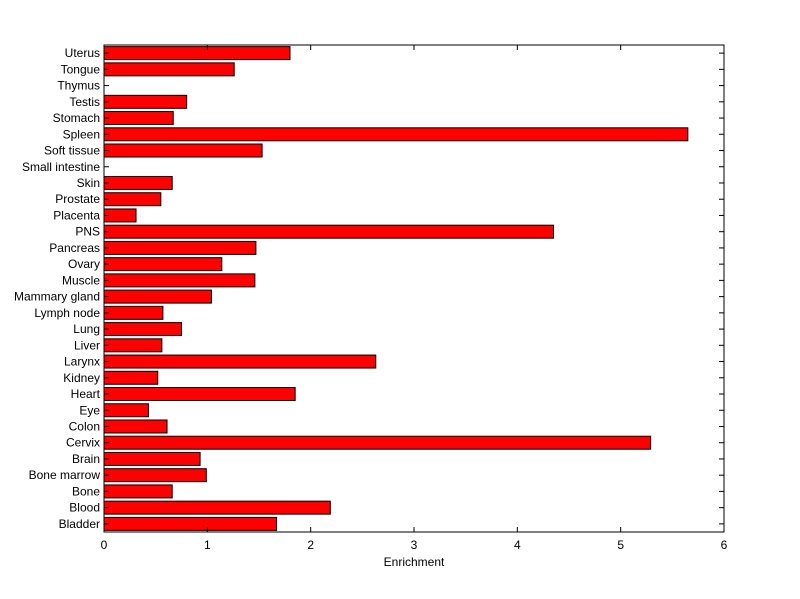 Image resolution: width=800 pixels, height=599 pixels. What do you see at coordinates (310, 545) in the screenshot?
I see `x-tick-label-2: 2` at bounding box center [310, 545].